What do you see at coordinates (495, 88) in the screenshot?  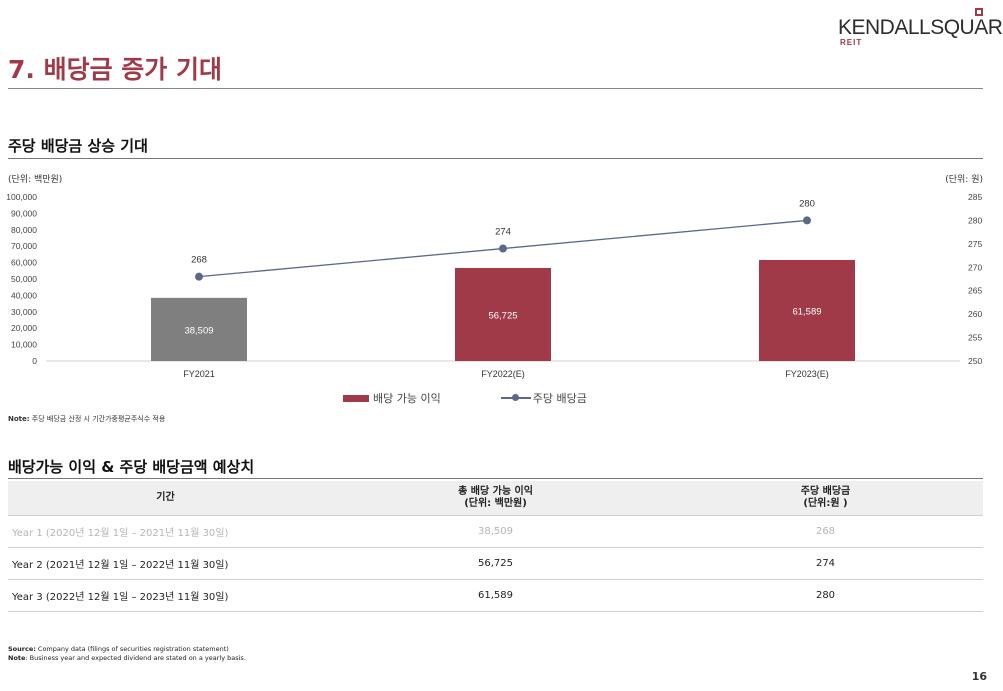 I see `title-divider` at bounding box center [495, 88].